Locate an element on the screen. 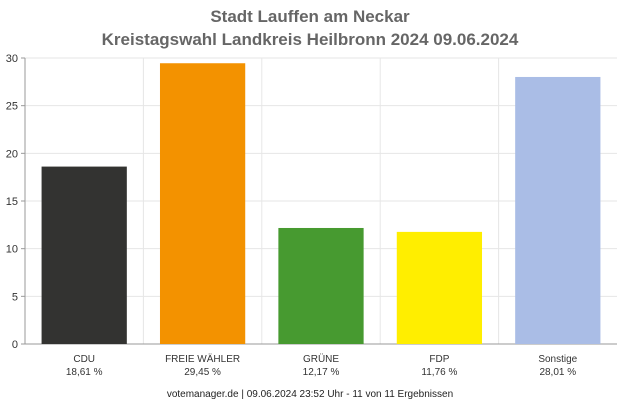 This screenshot has height=408, width=620. x-category-label: GRÜNE is located at coordinates (321, 359).